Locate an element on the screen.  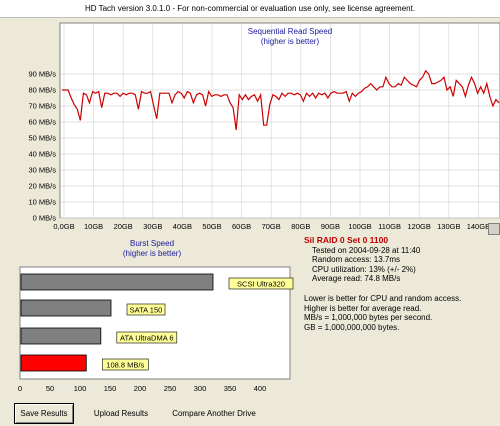
burst-x-tick: 200 is located at coordinates (140, 388).